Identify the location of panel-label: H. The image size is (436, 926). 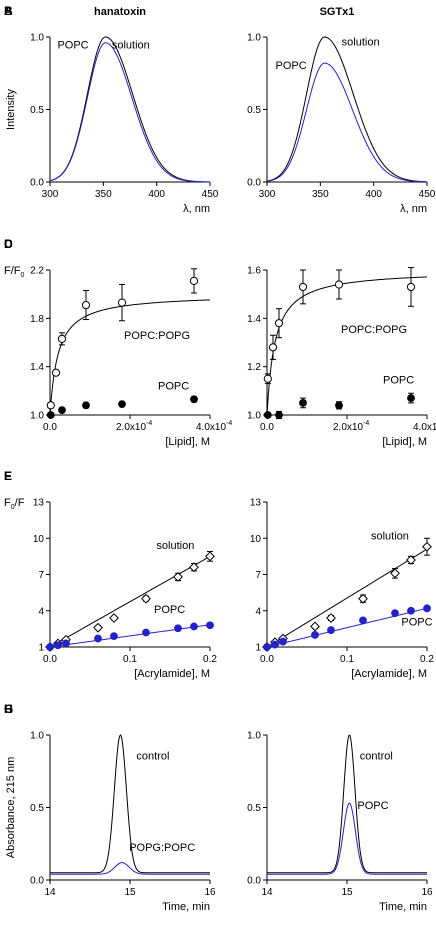
(8, 709).